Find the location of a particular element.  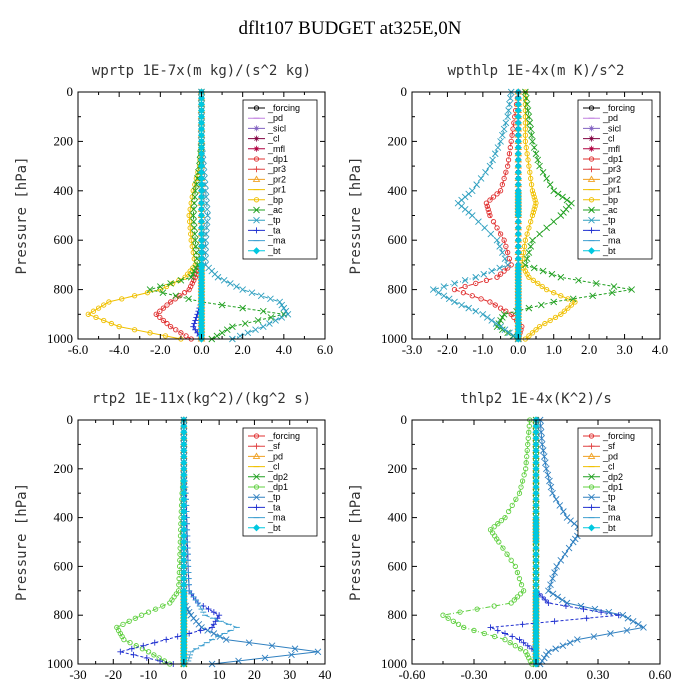

legend-label: _ma is located at coordinates (276, 518).